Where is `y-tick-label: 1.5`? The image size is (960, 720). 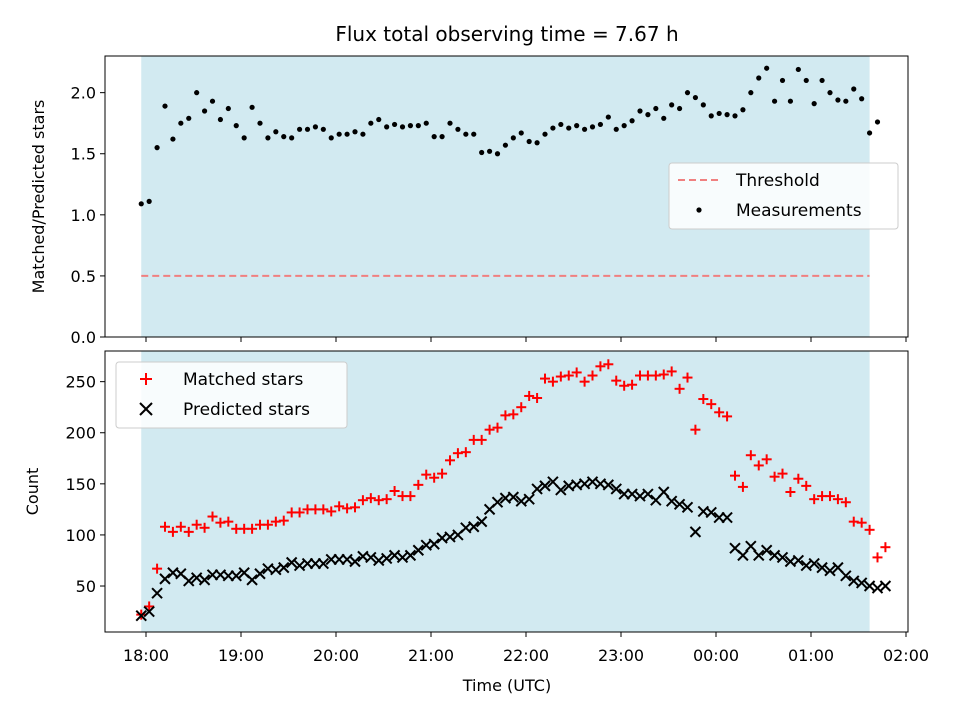 y-tick-label: 1.5 is located at coordinates (83, 154).